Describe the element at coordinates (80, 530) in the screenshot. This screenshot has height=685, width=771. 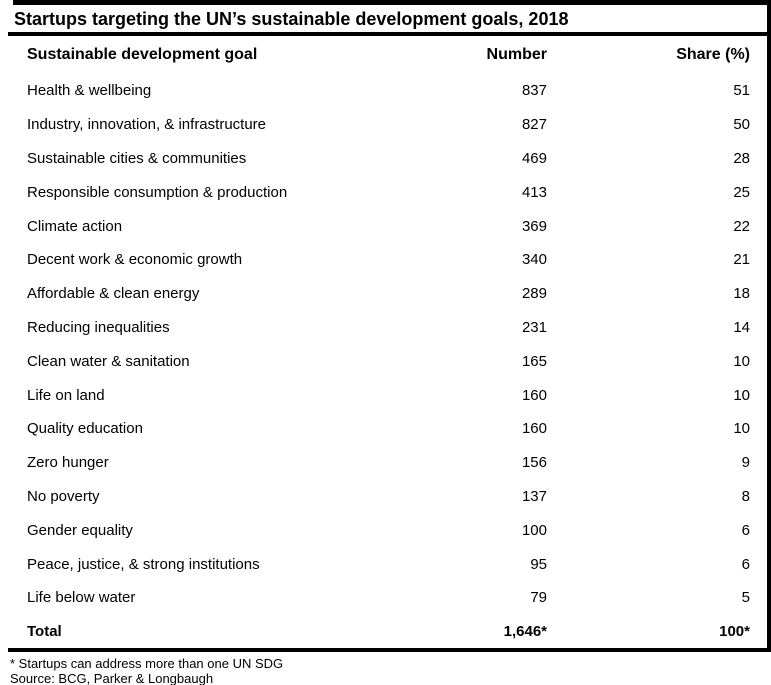
I see `goal-cell: Gender equality` at that location.